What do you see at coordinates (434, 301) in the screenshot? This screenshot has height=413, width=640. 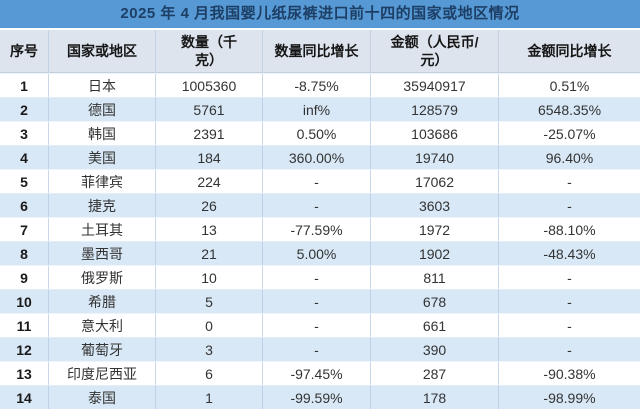 I see `cell-amount: 678` at bounding box center [434, 301].